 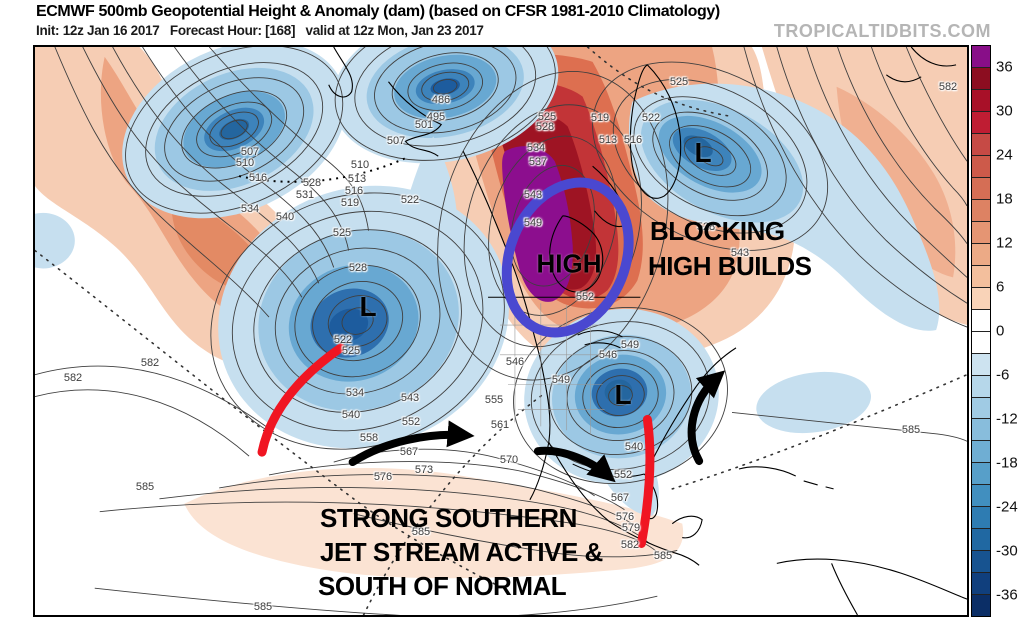 I want to click on anomaly-colorbar, so click(x=981, y=331).